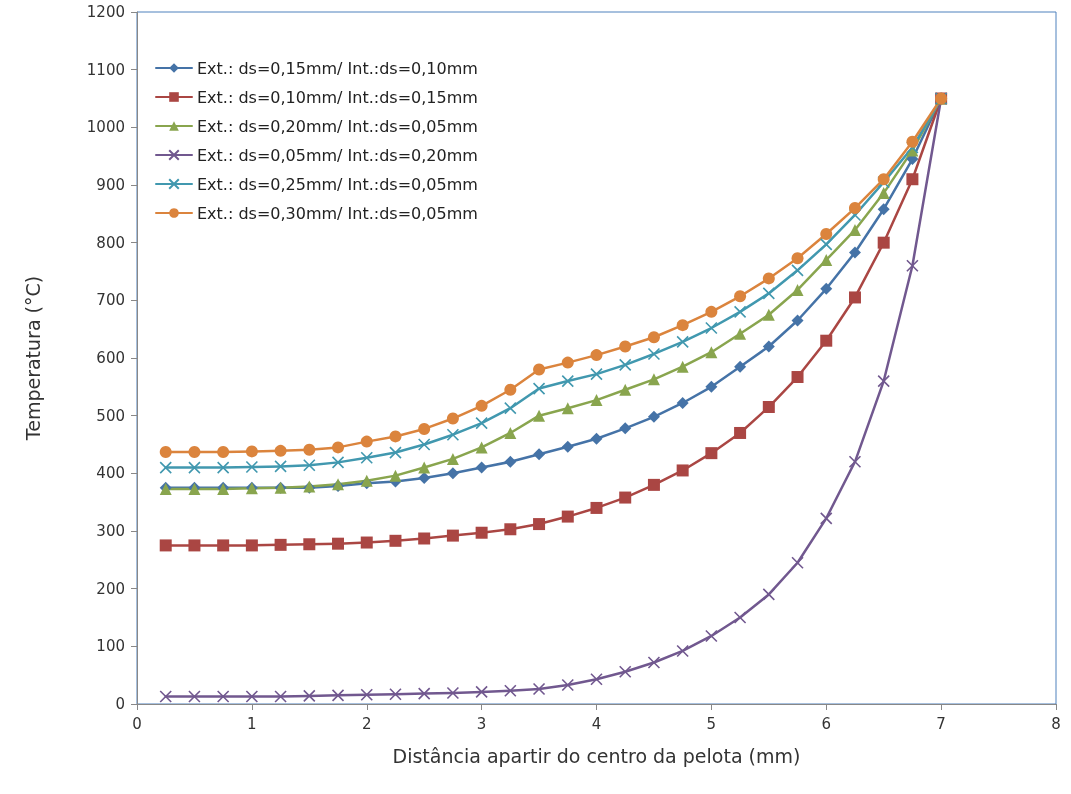 Image resolution: width=1071 pixels, height=794 pixels. Describe the element at coordinates (337, 184) in the screenshot. I see `legend-label: Ext.: ds=0,25mm/ Int.:ds=0,05mm` at that location.